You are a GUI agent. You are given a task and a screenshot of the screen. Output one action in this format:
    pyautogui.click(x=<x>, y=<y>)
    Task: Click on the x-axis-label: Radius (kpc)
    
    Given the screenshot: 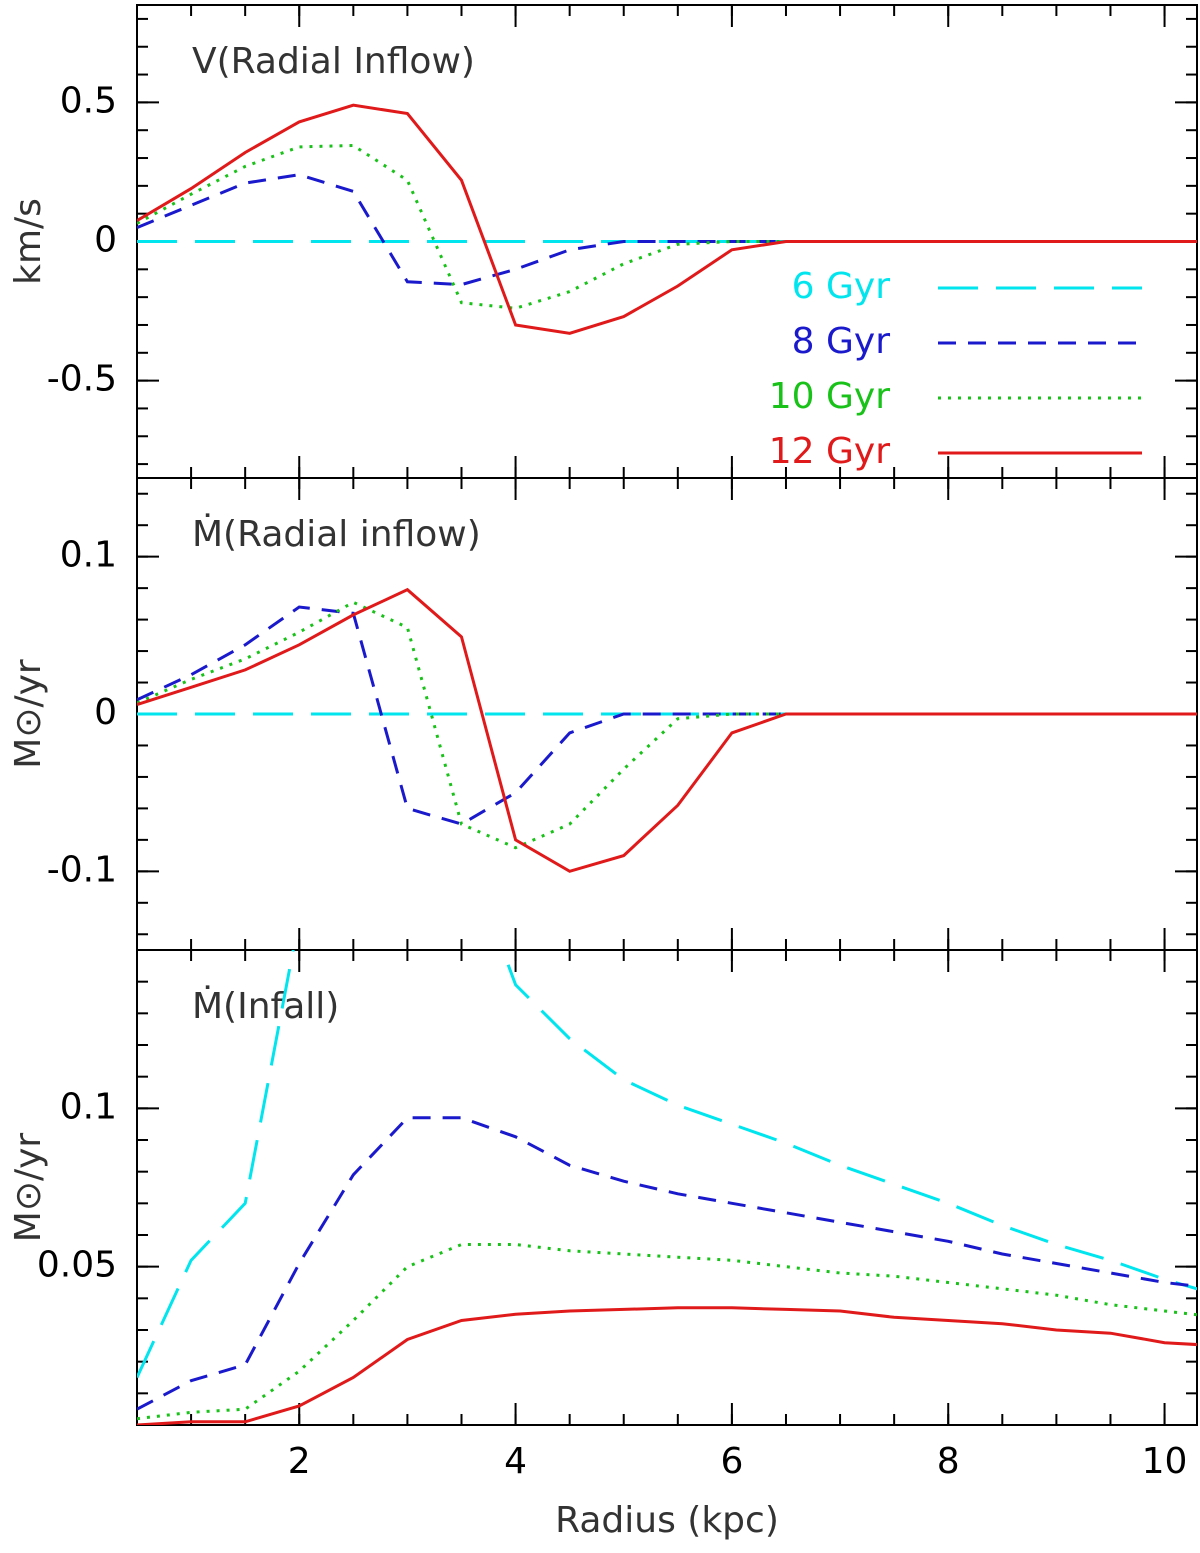 What is the action you would take?
    pyautogui.click(x=667, y=1520)
    